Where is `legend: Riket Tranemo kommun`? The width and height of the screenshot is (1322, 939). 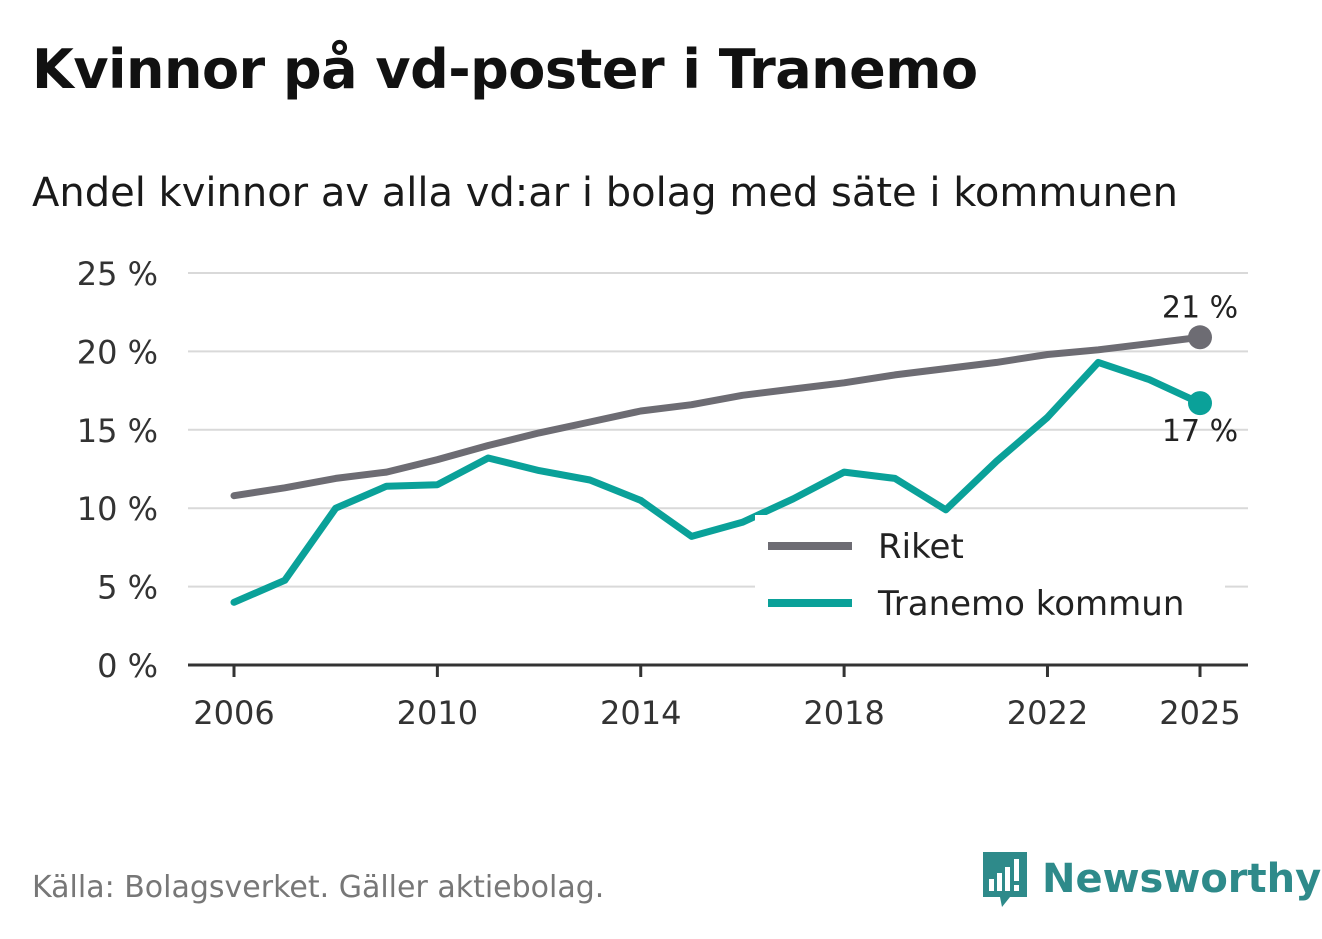
legend: Riket Tranemo kommun is located at coordinates (990, 575).